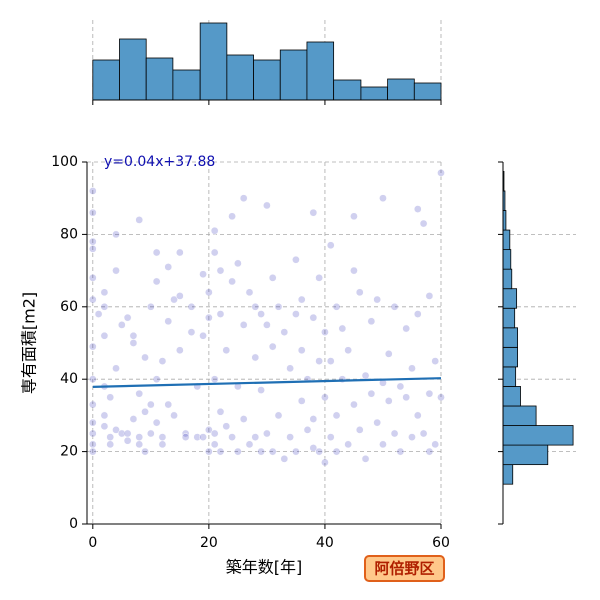  I want to click on y-tick-label: 60, so click(69, 307).